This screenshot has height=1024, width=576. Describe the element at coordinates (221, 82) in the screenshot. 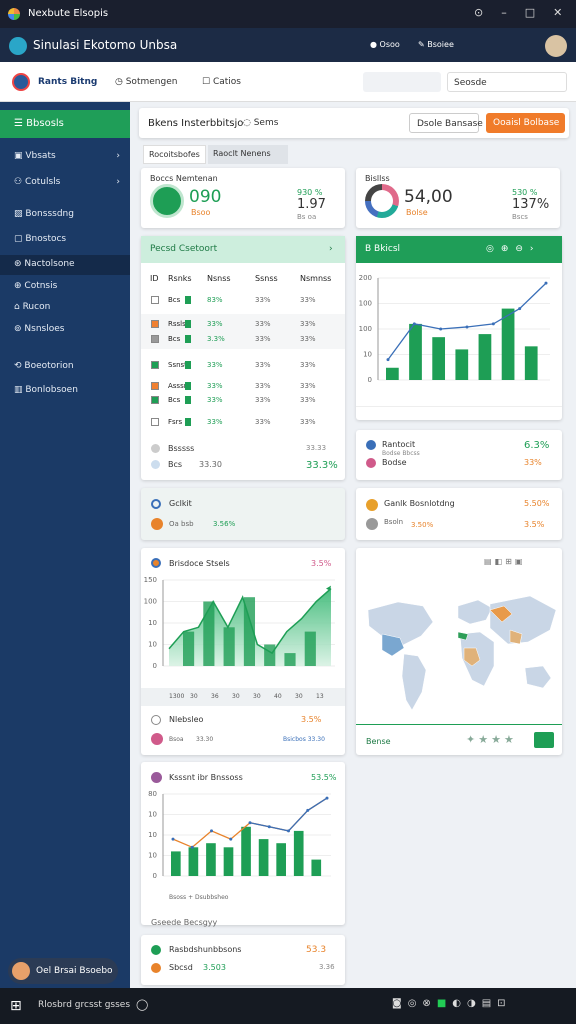

I see `nav-link: ☐ Catios` at that location.